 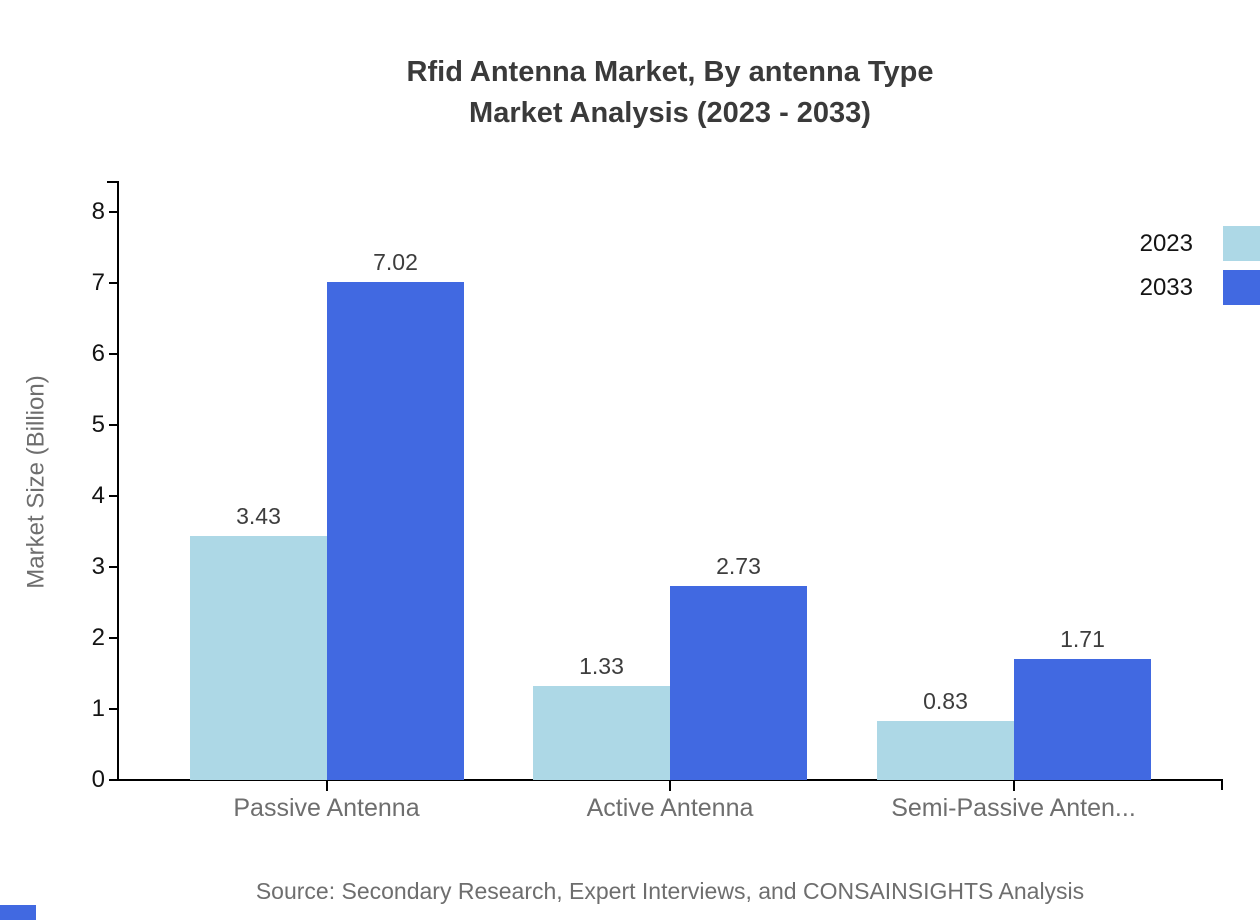 What do you see at coordinates (670, 72) in the screenshot?
I see `chart-title-line1: Rfid Antenna Market, By antenna Type` at bounding box center [670, 72].